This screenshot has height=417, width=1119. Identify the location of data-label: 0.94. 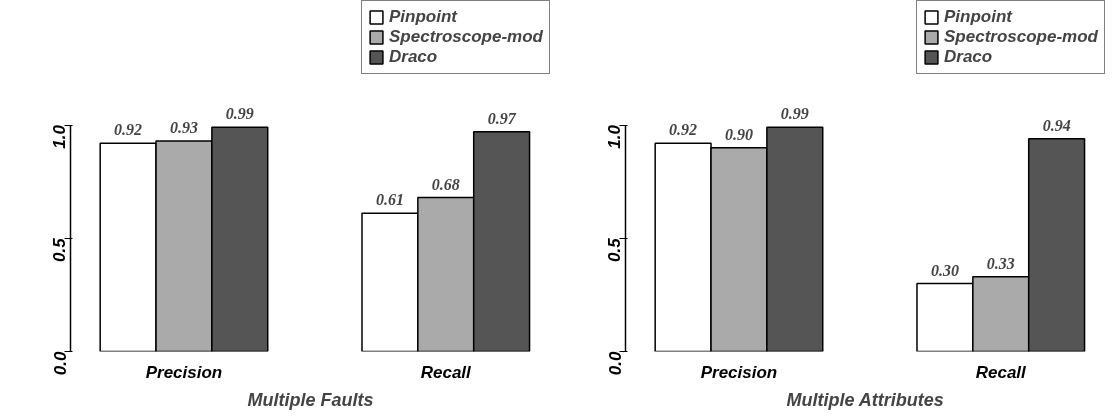
(1056, 125).